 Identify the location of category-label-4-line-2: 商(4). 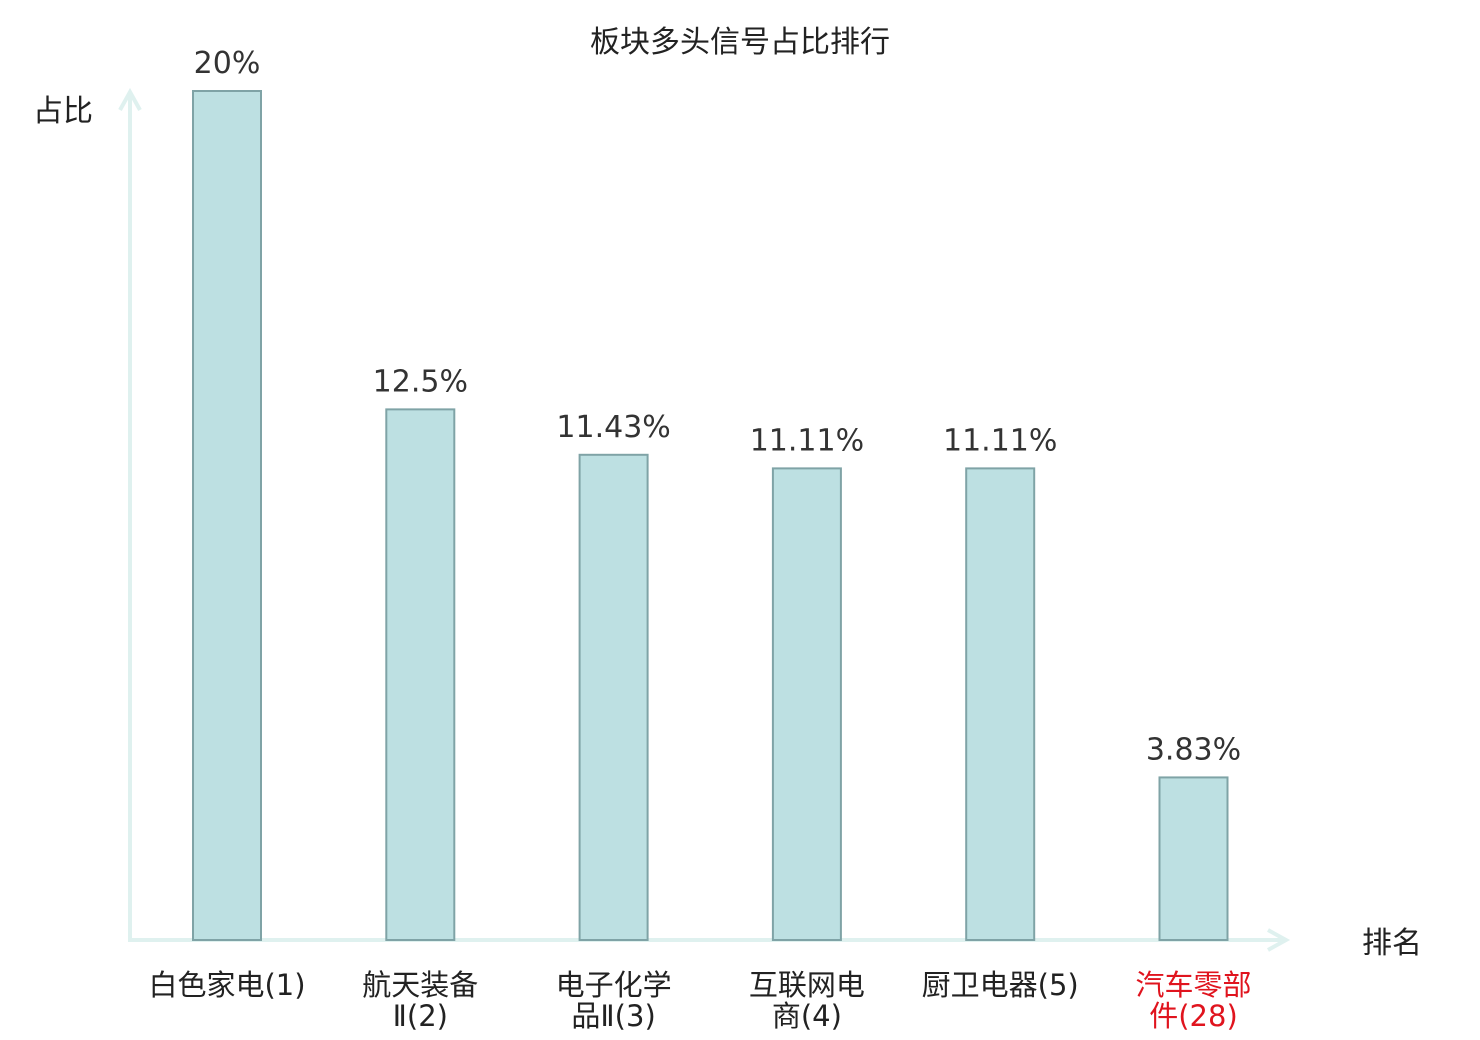
(807, 1016).